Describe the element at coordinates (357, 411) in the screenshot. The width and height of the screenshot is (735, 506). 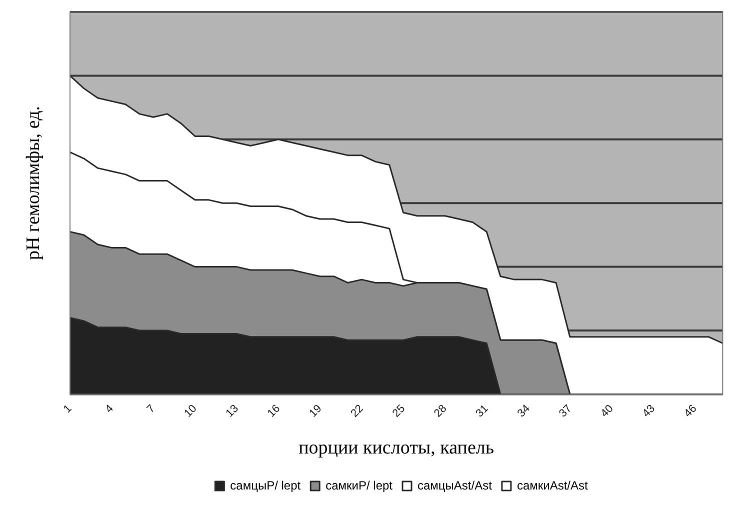
I see `x-tick-label: 22` at that location.